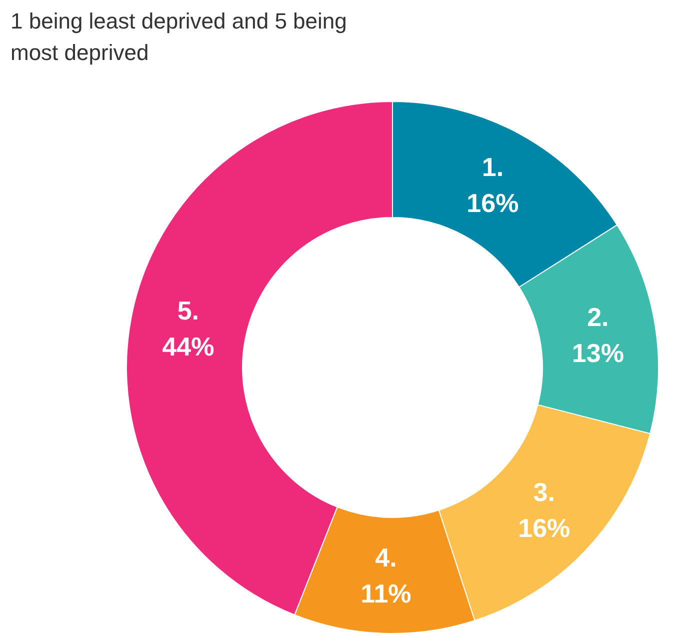 The width and height of the screenshot is (673, 639). Describe the element at coordinates (188, 311) in the screenshot. I see `slice-label: 5.` at that location.